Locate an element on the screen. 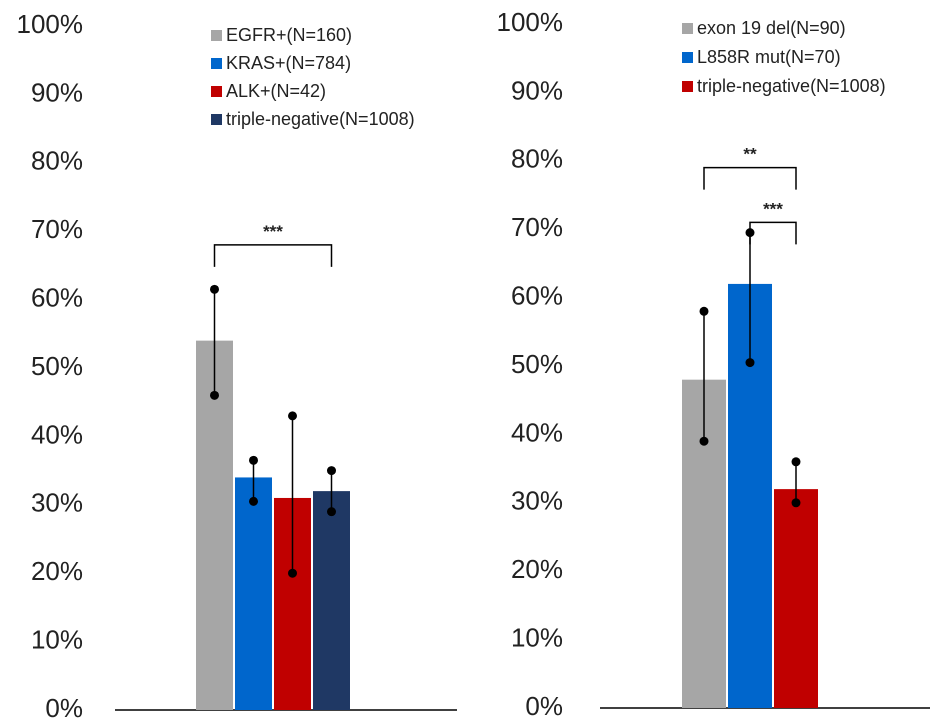  legend-label: exon 19 del(N=90) is located at coordinates (771, 28).